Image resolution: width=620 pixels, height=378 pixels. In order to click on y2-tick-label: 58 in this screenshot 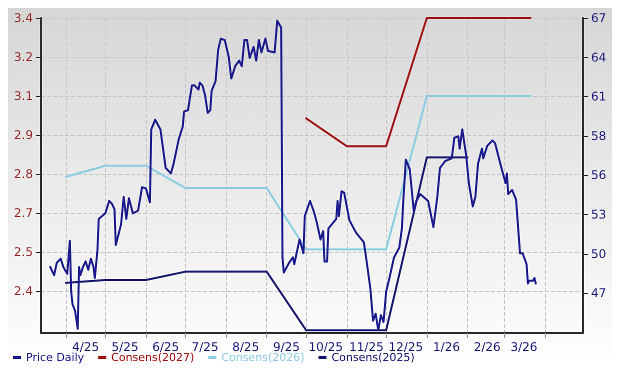, I will do `click(598, 135)`.